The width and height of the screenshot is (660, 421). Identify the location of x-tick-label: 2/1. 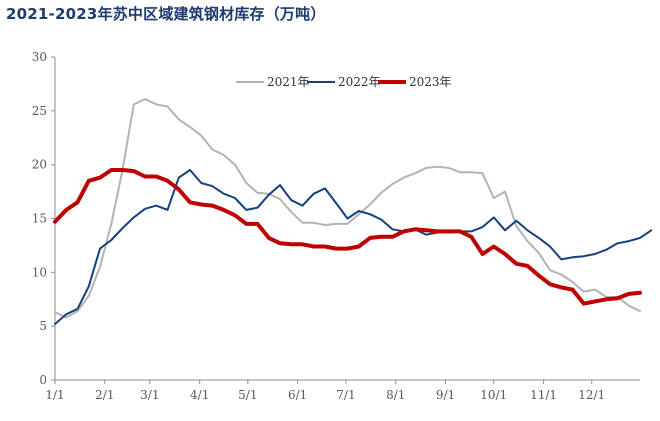
(104, 395).